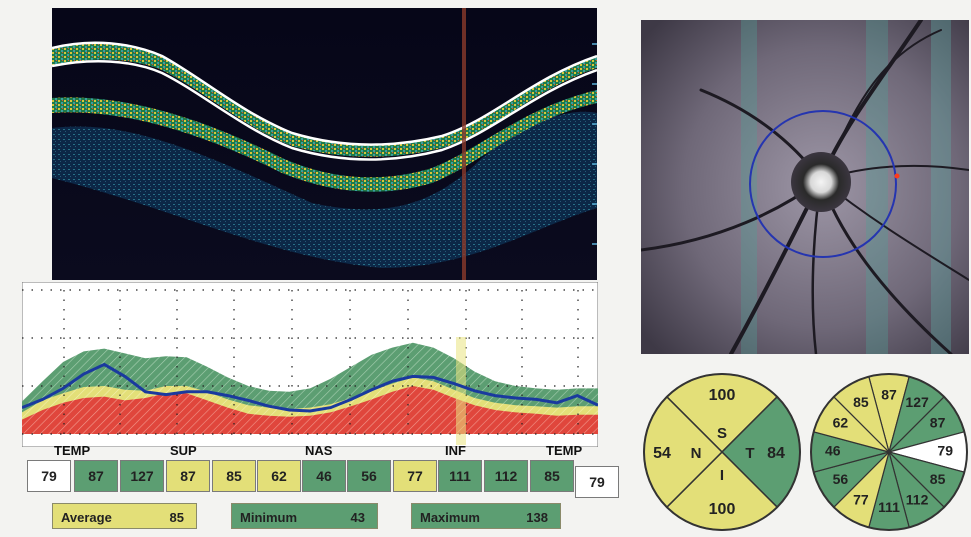 This screenshot has width=971, height=537. What do you see at coordinates (841, 423) in the screenshot?
I see `clock-hour-value: 62` at bounding box center [841, 423].